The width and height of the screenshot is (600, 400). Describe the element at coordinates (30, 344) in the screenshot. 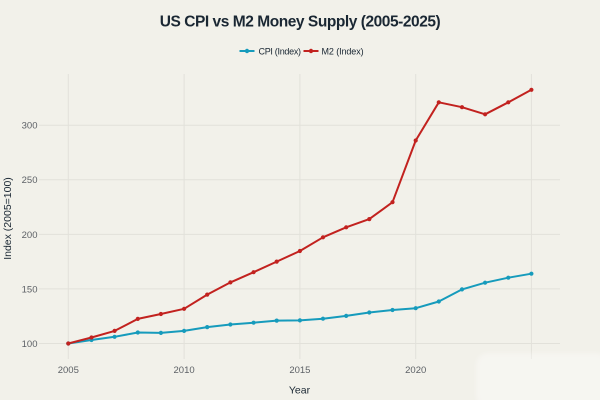

I see `svg-text: 100` at that location.